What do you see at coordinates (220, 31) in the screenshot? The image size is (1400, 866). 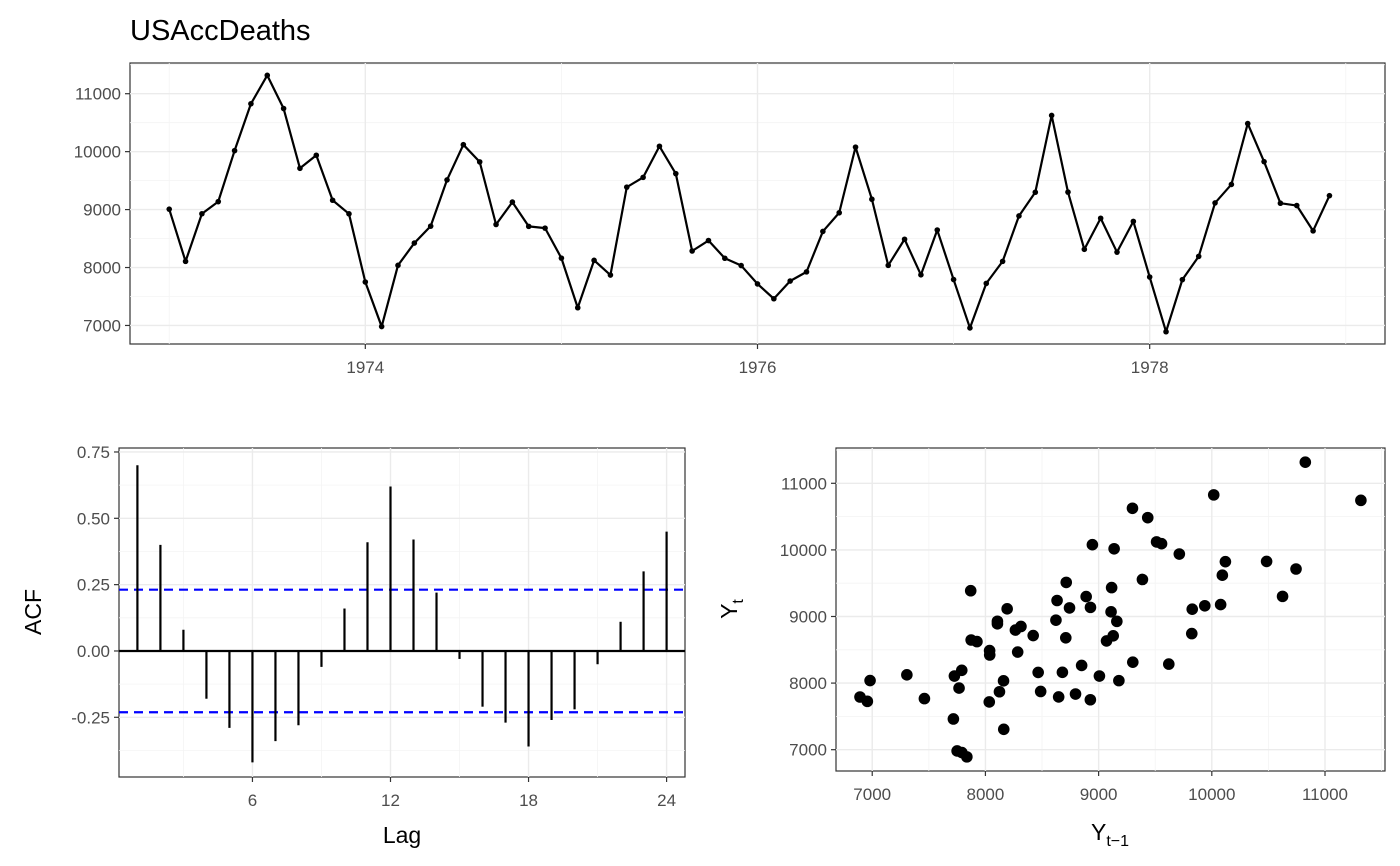 I see `chart-title: USAccDeaths` at bounding box center [220, 31].